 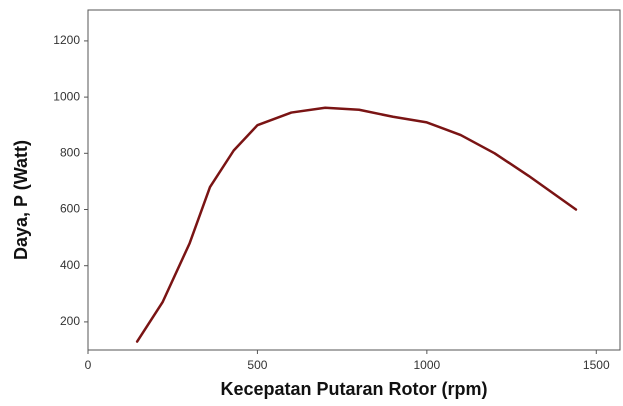 I want to click on y-tick-label: 1000, so click(x=66, y=96).